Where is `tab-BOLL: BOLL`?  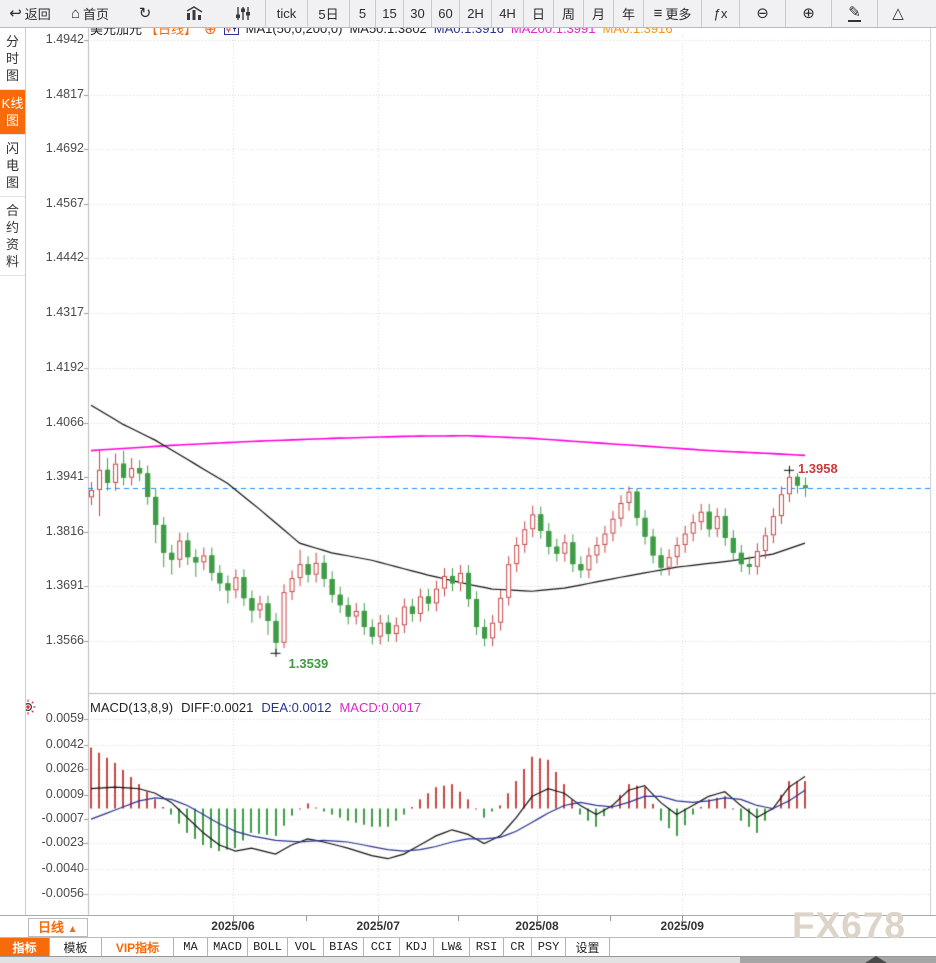 tab-BOLL: BOLL is located at coordinates (268, 947).